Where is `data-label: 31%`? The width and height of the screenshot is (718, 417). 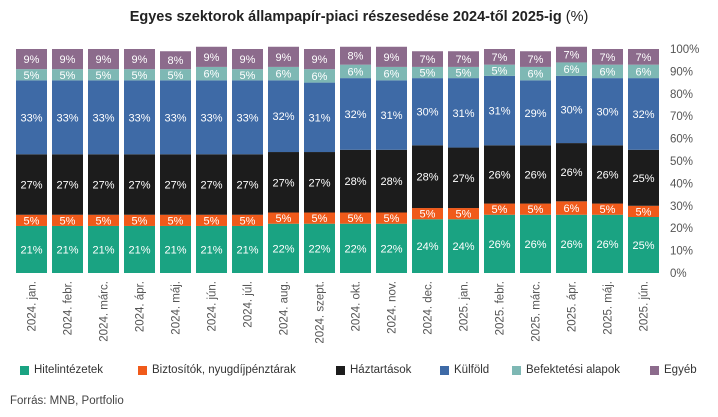
data-label: 31% is located at coordinates (319, 118).